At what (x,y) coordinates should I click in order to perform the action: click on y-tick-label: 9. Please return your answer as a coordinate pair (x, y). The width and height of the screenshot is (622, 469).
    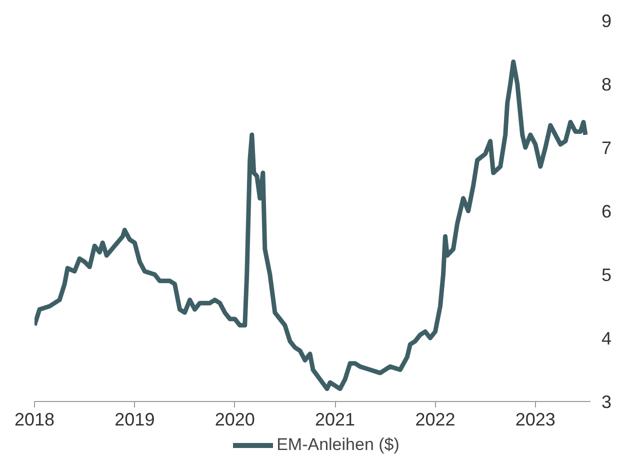
    Looking at the image, I should click on (607, 21).